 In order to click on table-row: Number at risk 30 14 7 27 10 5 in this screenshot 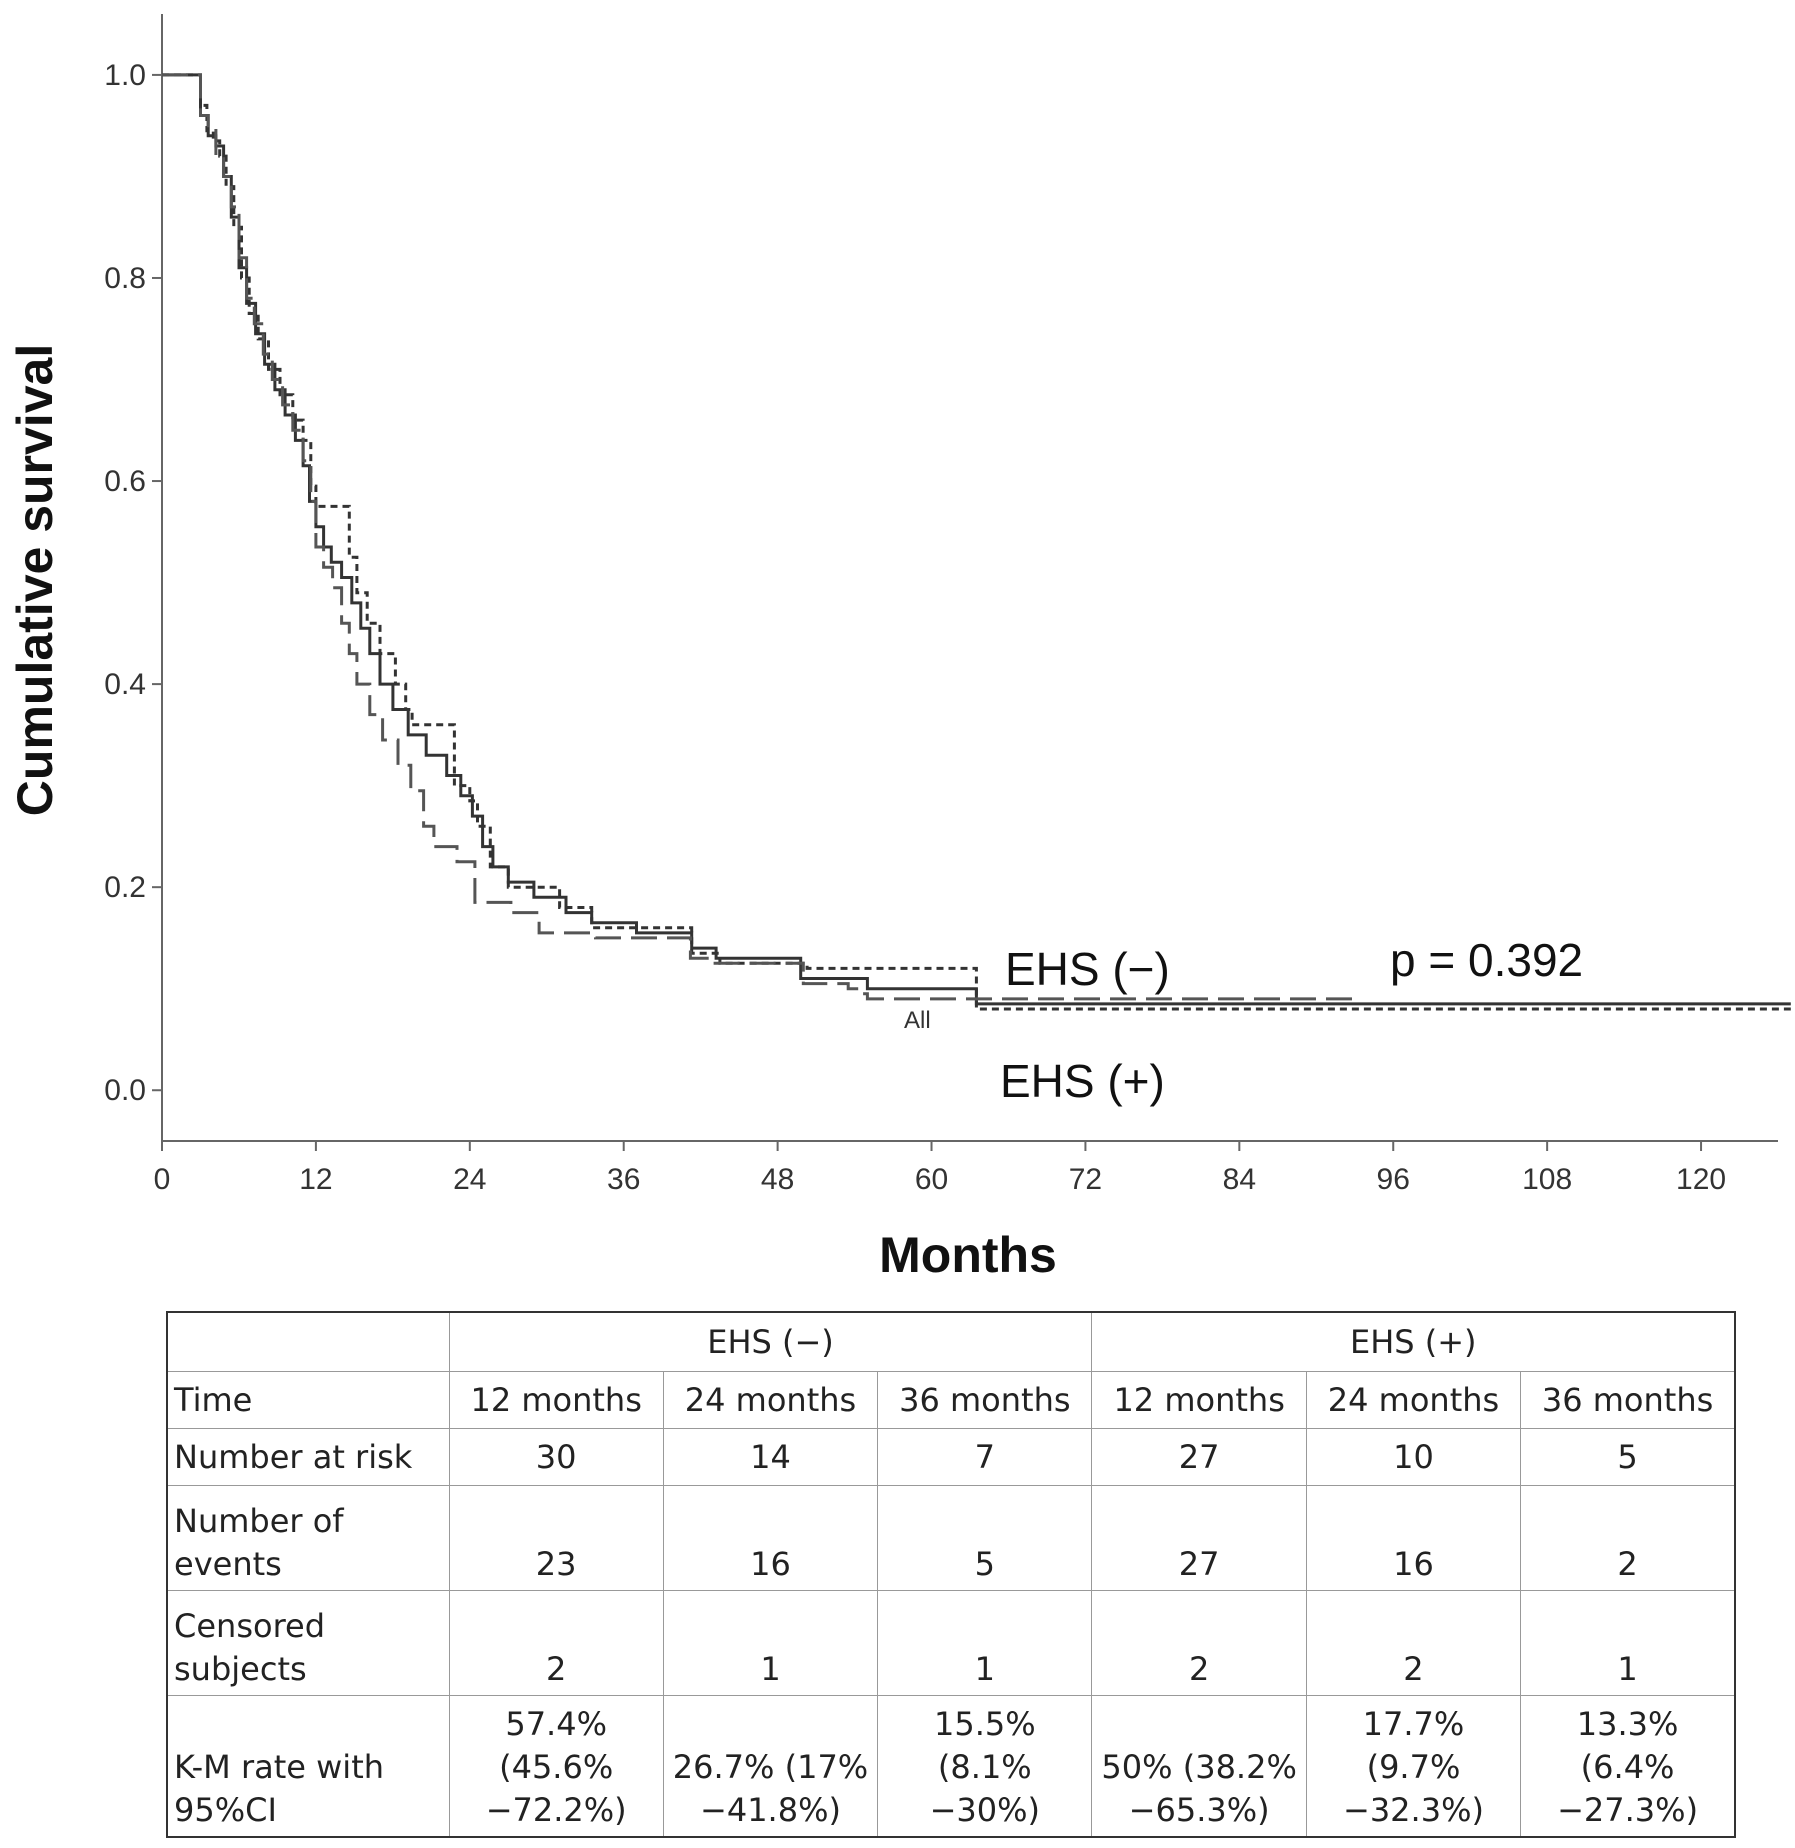, I will do `click(951, 1457)`.